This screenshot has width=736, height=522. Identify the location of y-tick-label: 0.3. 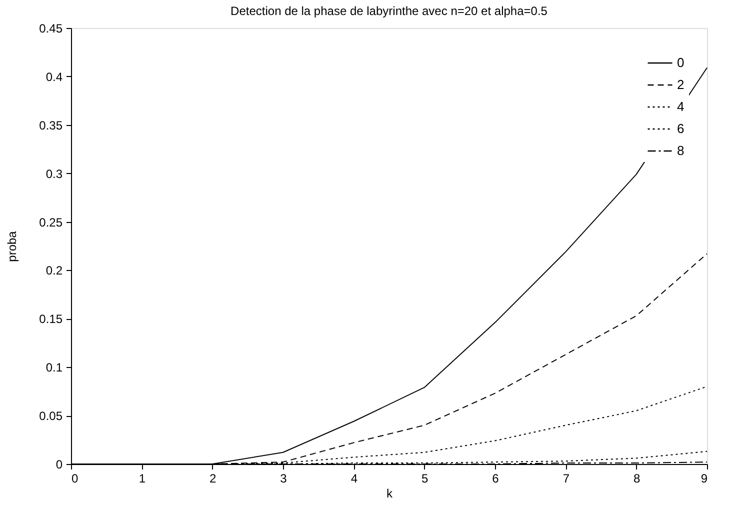
(54, 173).